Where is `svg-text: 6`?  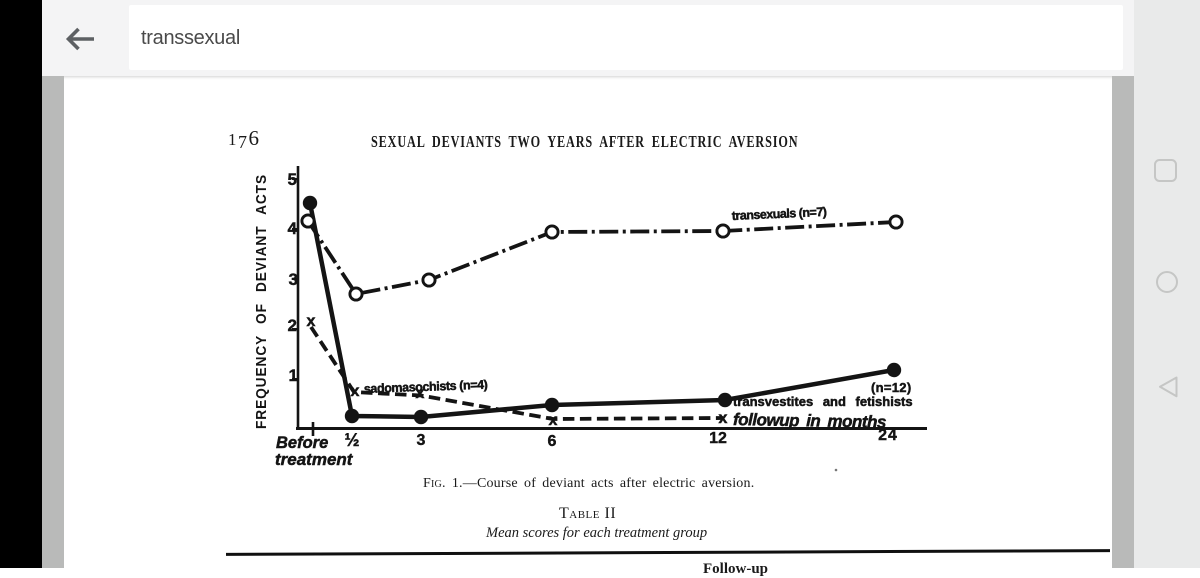 svg-text: 6 is located at coordinates (552, 441).